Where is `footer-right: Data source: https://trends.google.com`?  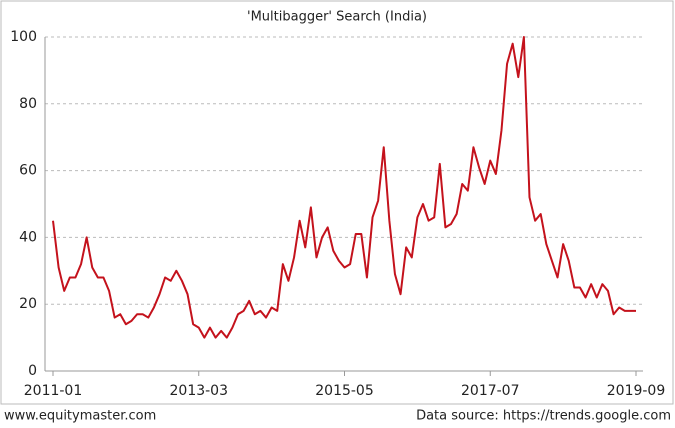 footer-right: Data source: https://trends.google.com is located at coordinates (543, 416).